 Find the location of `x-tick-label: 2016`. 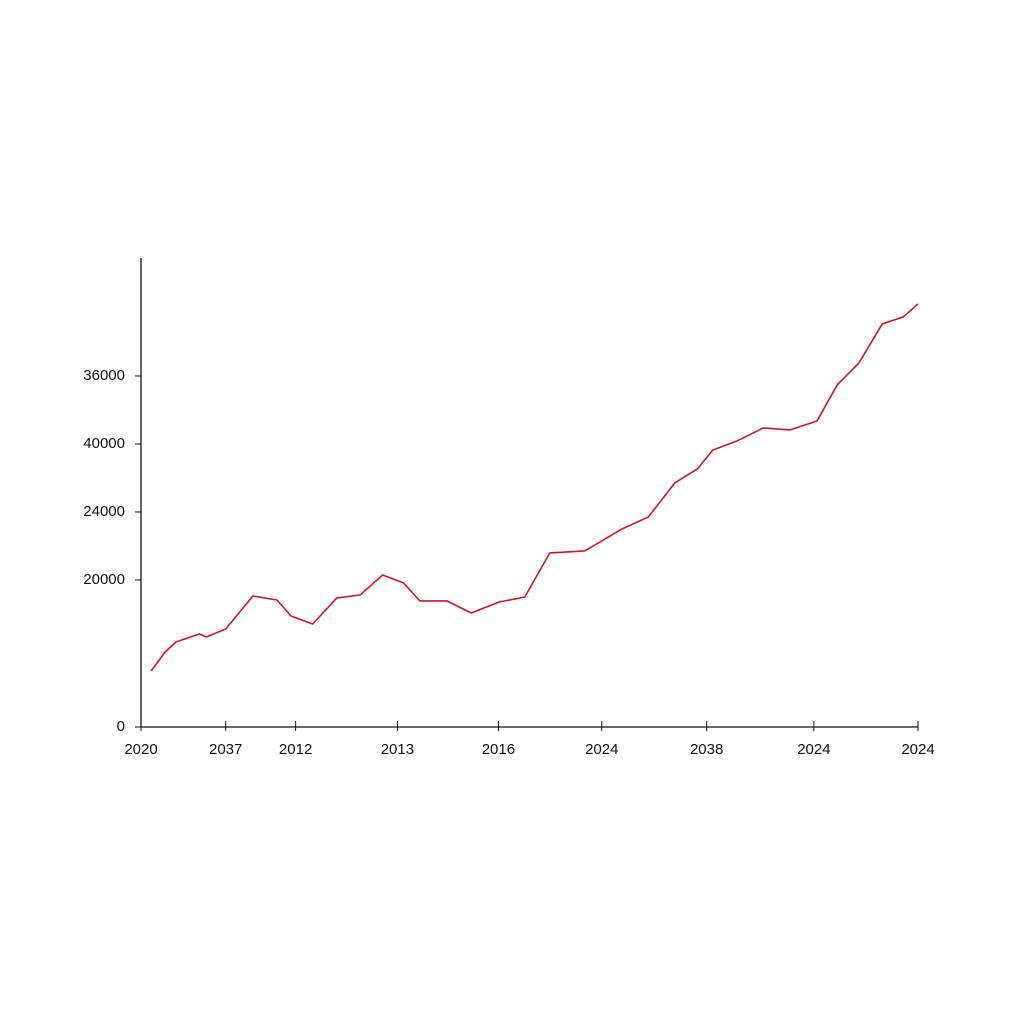

x-tick-label: 2016 is located at coordinates (498, 749).